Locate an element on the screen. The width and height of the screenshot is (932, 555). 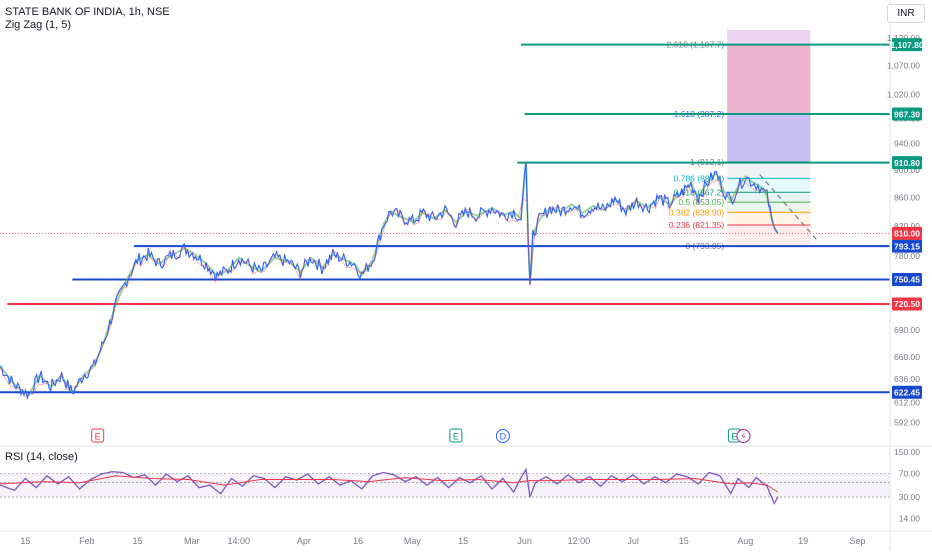
x-tick-label: 14:00 is located at coordinates (239, 541).